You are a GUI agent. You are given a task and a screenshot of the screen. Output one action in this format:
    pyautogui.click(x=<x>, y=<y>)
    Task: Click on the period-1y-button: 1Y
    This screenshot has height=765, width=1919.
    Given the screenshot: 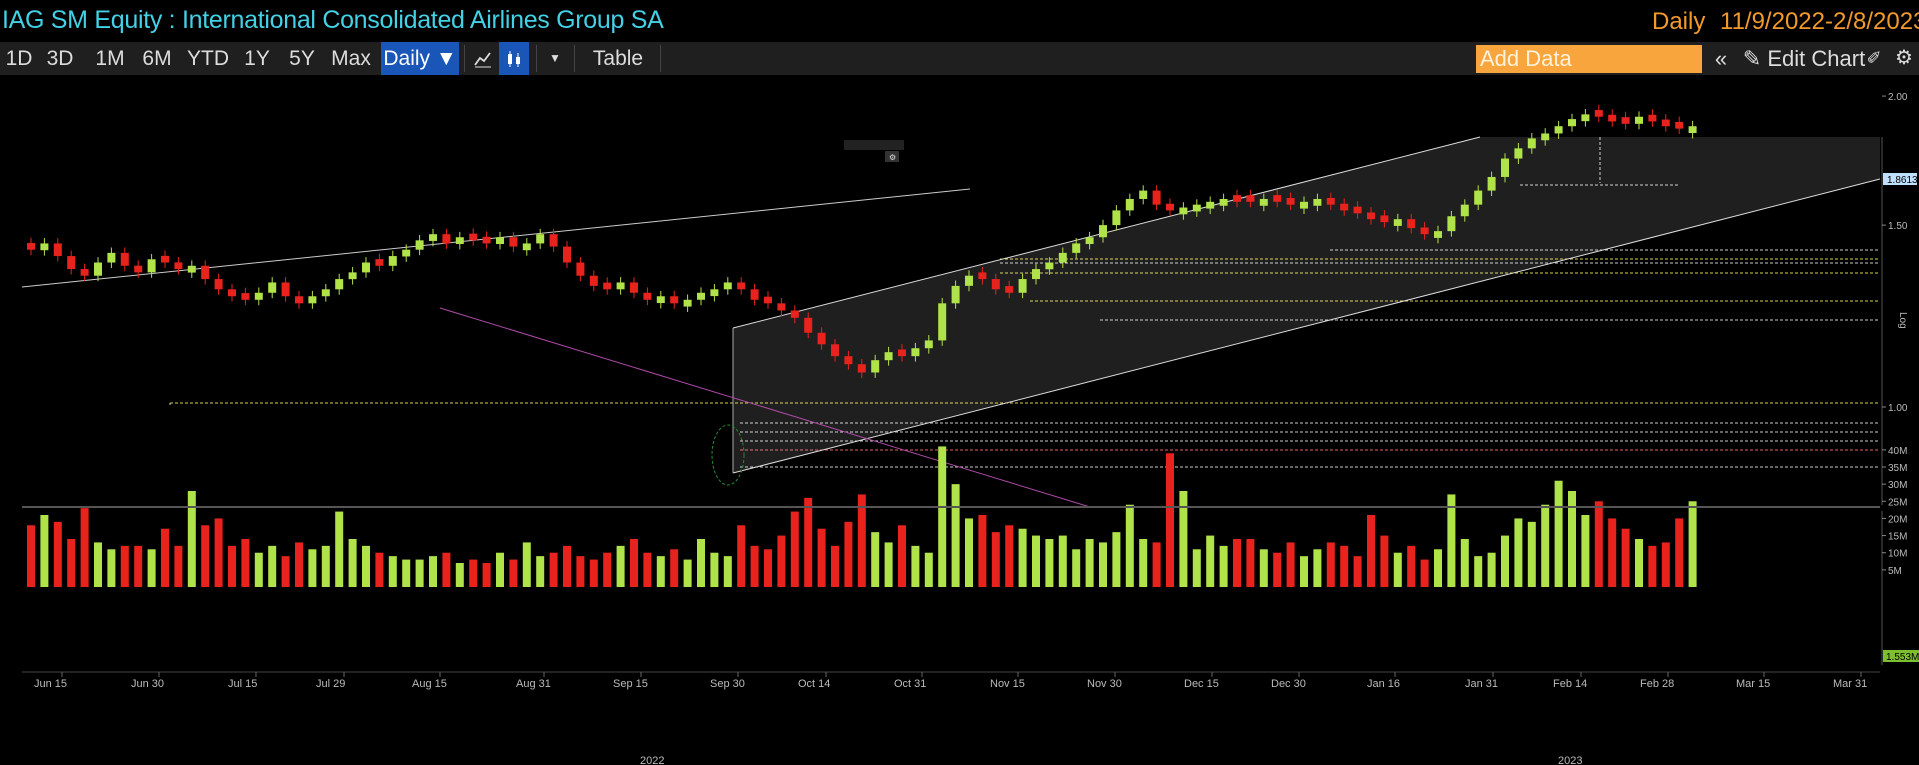 What is the action you would take?
    pyautogui.click(x=257, y=58)
    